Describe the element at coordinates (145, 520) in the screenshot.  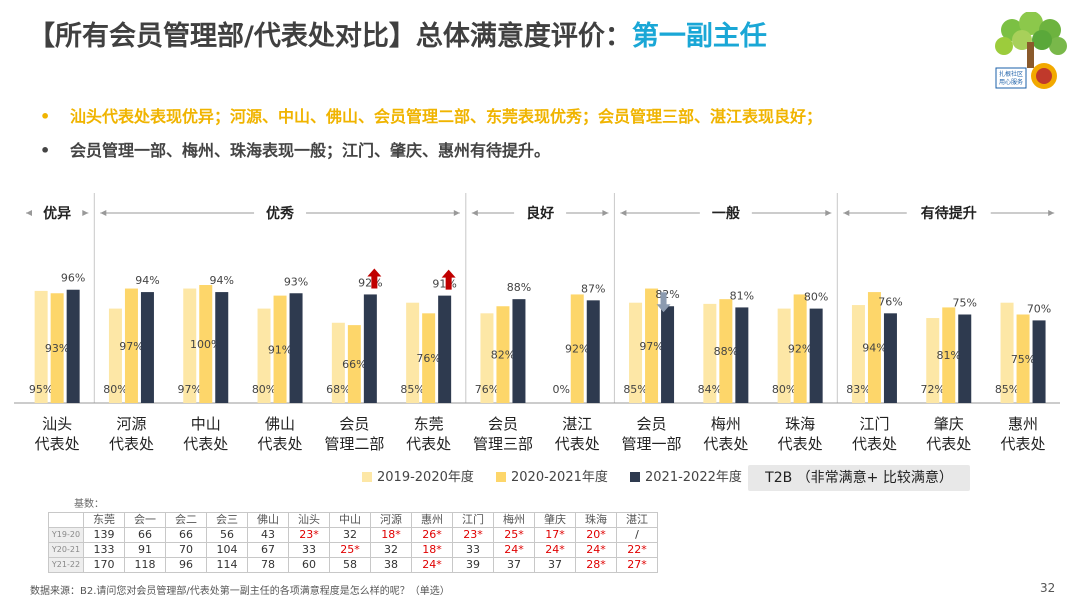
I see `base-header: 会一` at that location.